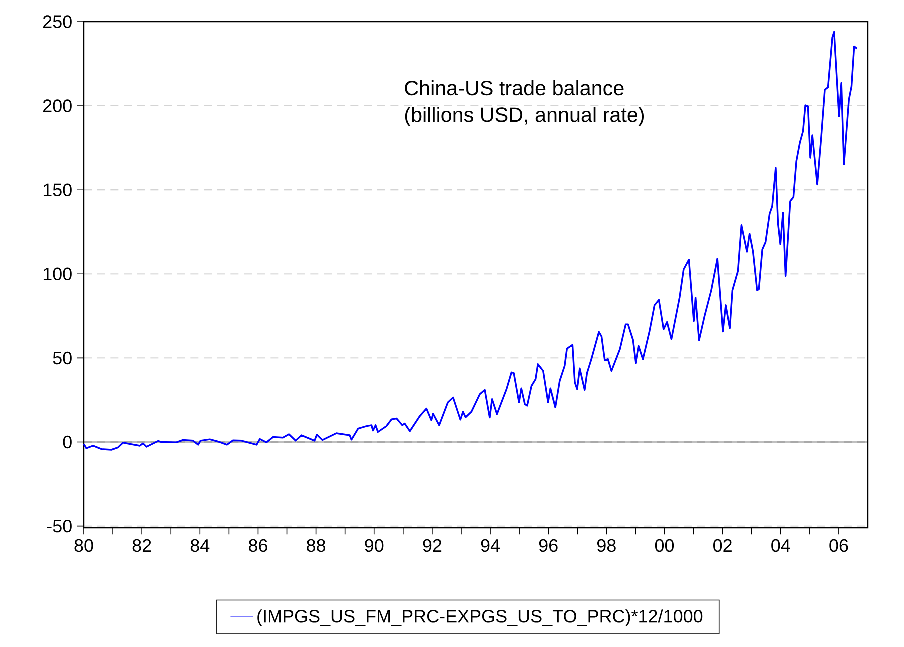  I want to click on x-tick-label: 04, so click(781, 545).